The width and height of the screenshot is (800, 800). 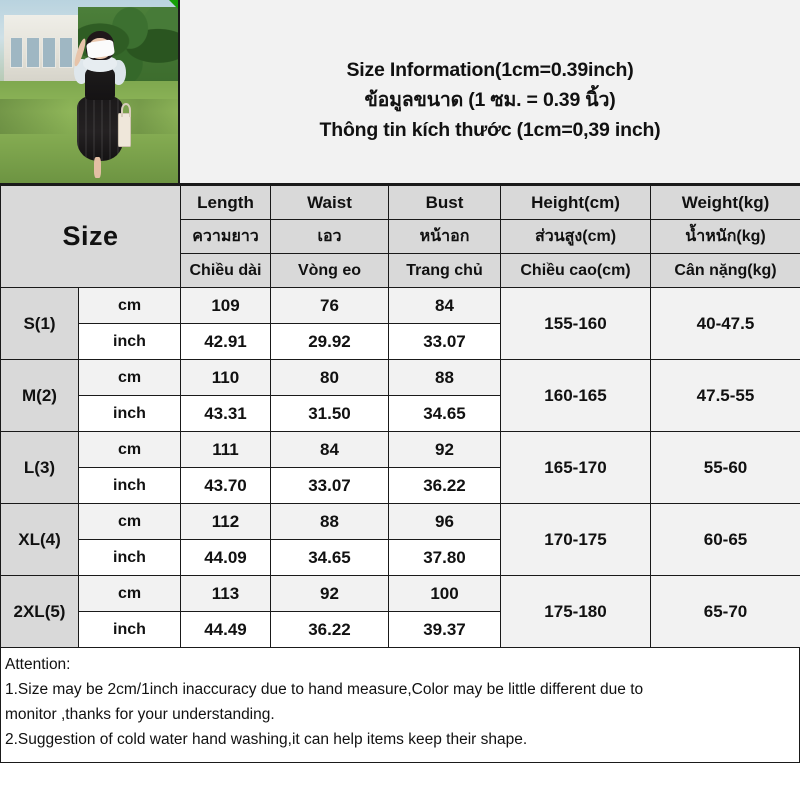 I want to click on cell-weight: 60-65, so click(x=725, y=539).